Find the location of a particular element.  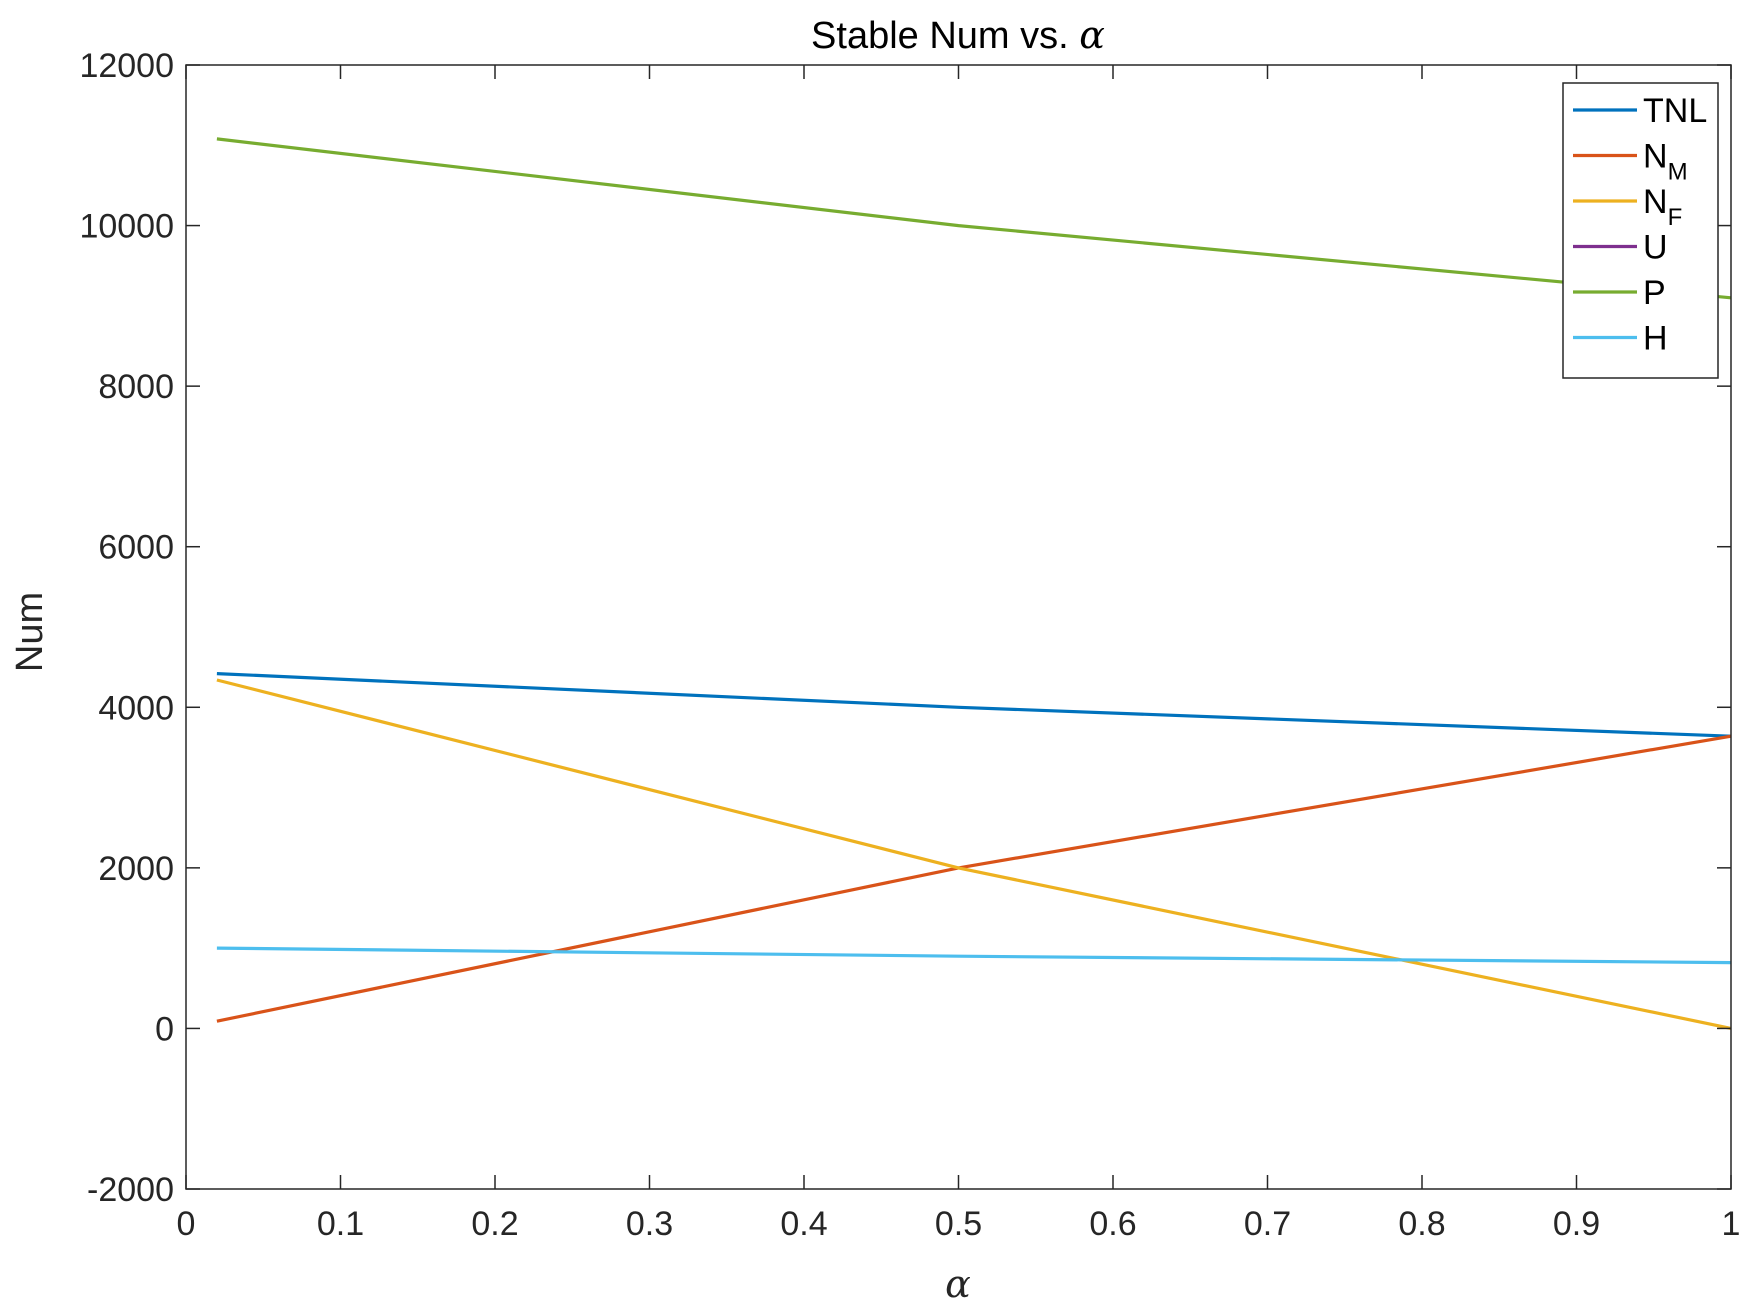

x-tick-labels: 0 0.1 0.2 0.3 0.4 0.5 0.6 0.7 0.8 0.9 1 is located at coordinates (959, 1224).